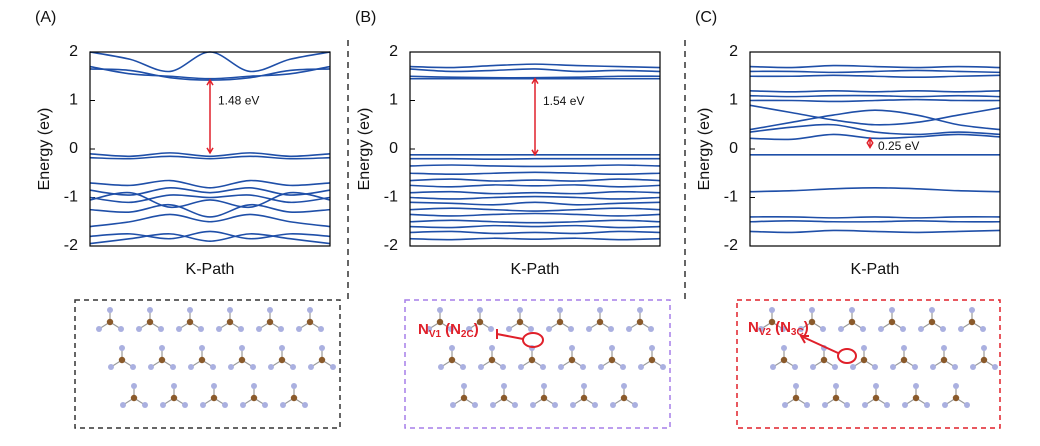 This screenshot has height=446, width=1040. What do you see at coordinates (365, 17) in the screenshot?
I see `panel-label: (B)` at bounding box center [365, 17].